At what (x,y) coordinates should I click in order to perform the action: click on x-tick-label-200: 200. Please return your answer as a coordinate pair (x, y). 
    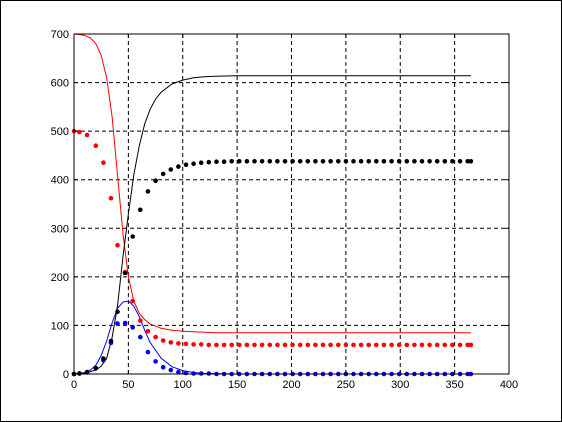
    Looking at the image, I should click on (291, 385).